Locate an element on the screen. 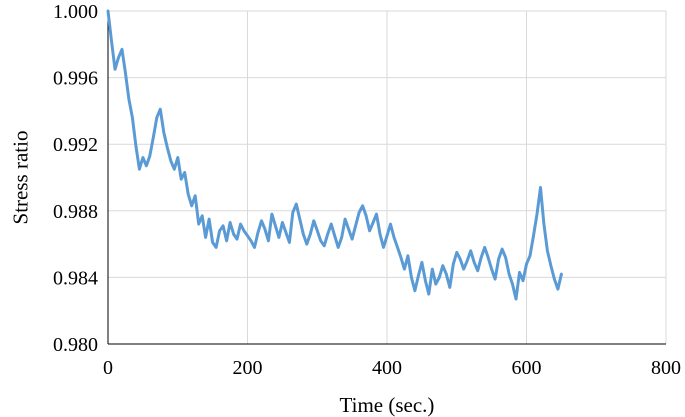 This screenshot has width=685, height=417. y-tick-label: 1.000 is located at coordinates (75, 12).